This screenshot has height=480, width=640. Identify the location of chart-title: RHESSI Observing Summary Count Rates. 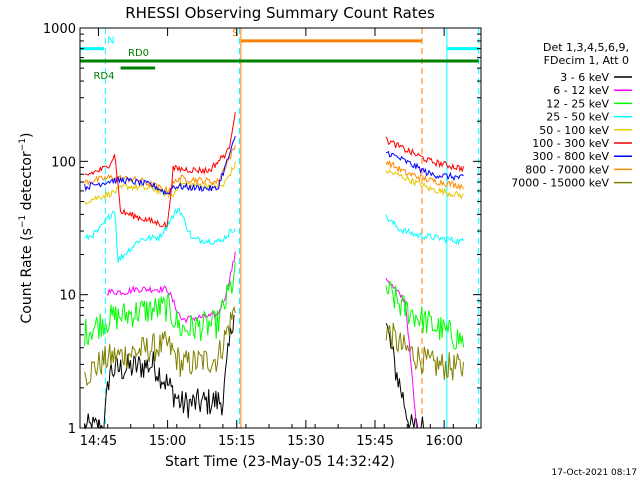
(280, 13).